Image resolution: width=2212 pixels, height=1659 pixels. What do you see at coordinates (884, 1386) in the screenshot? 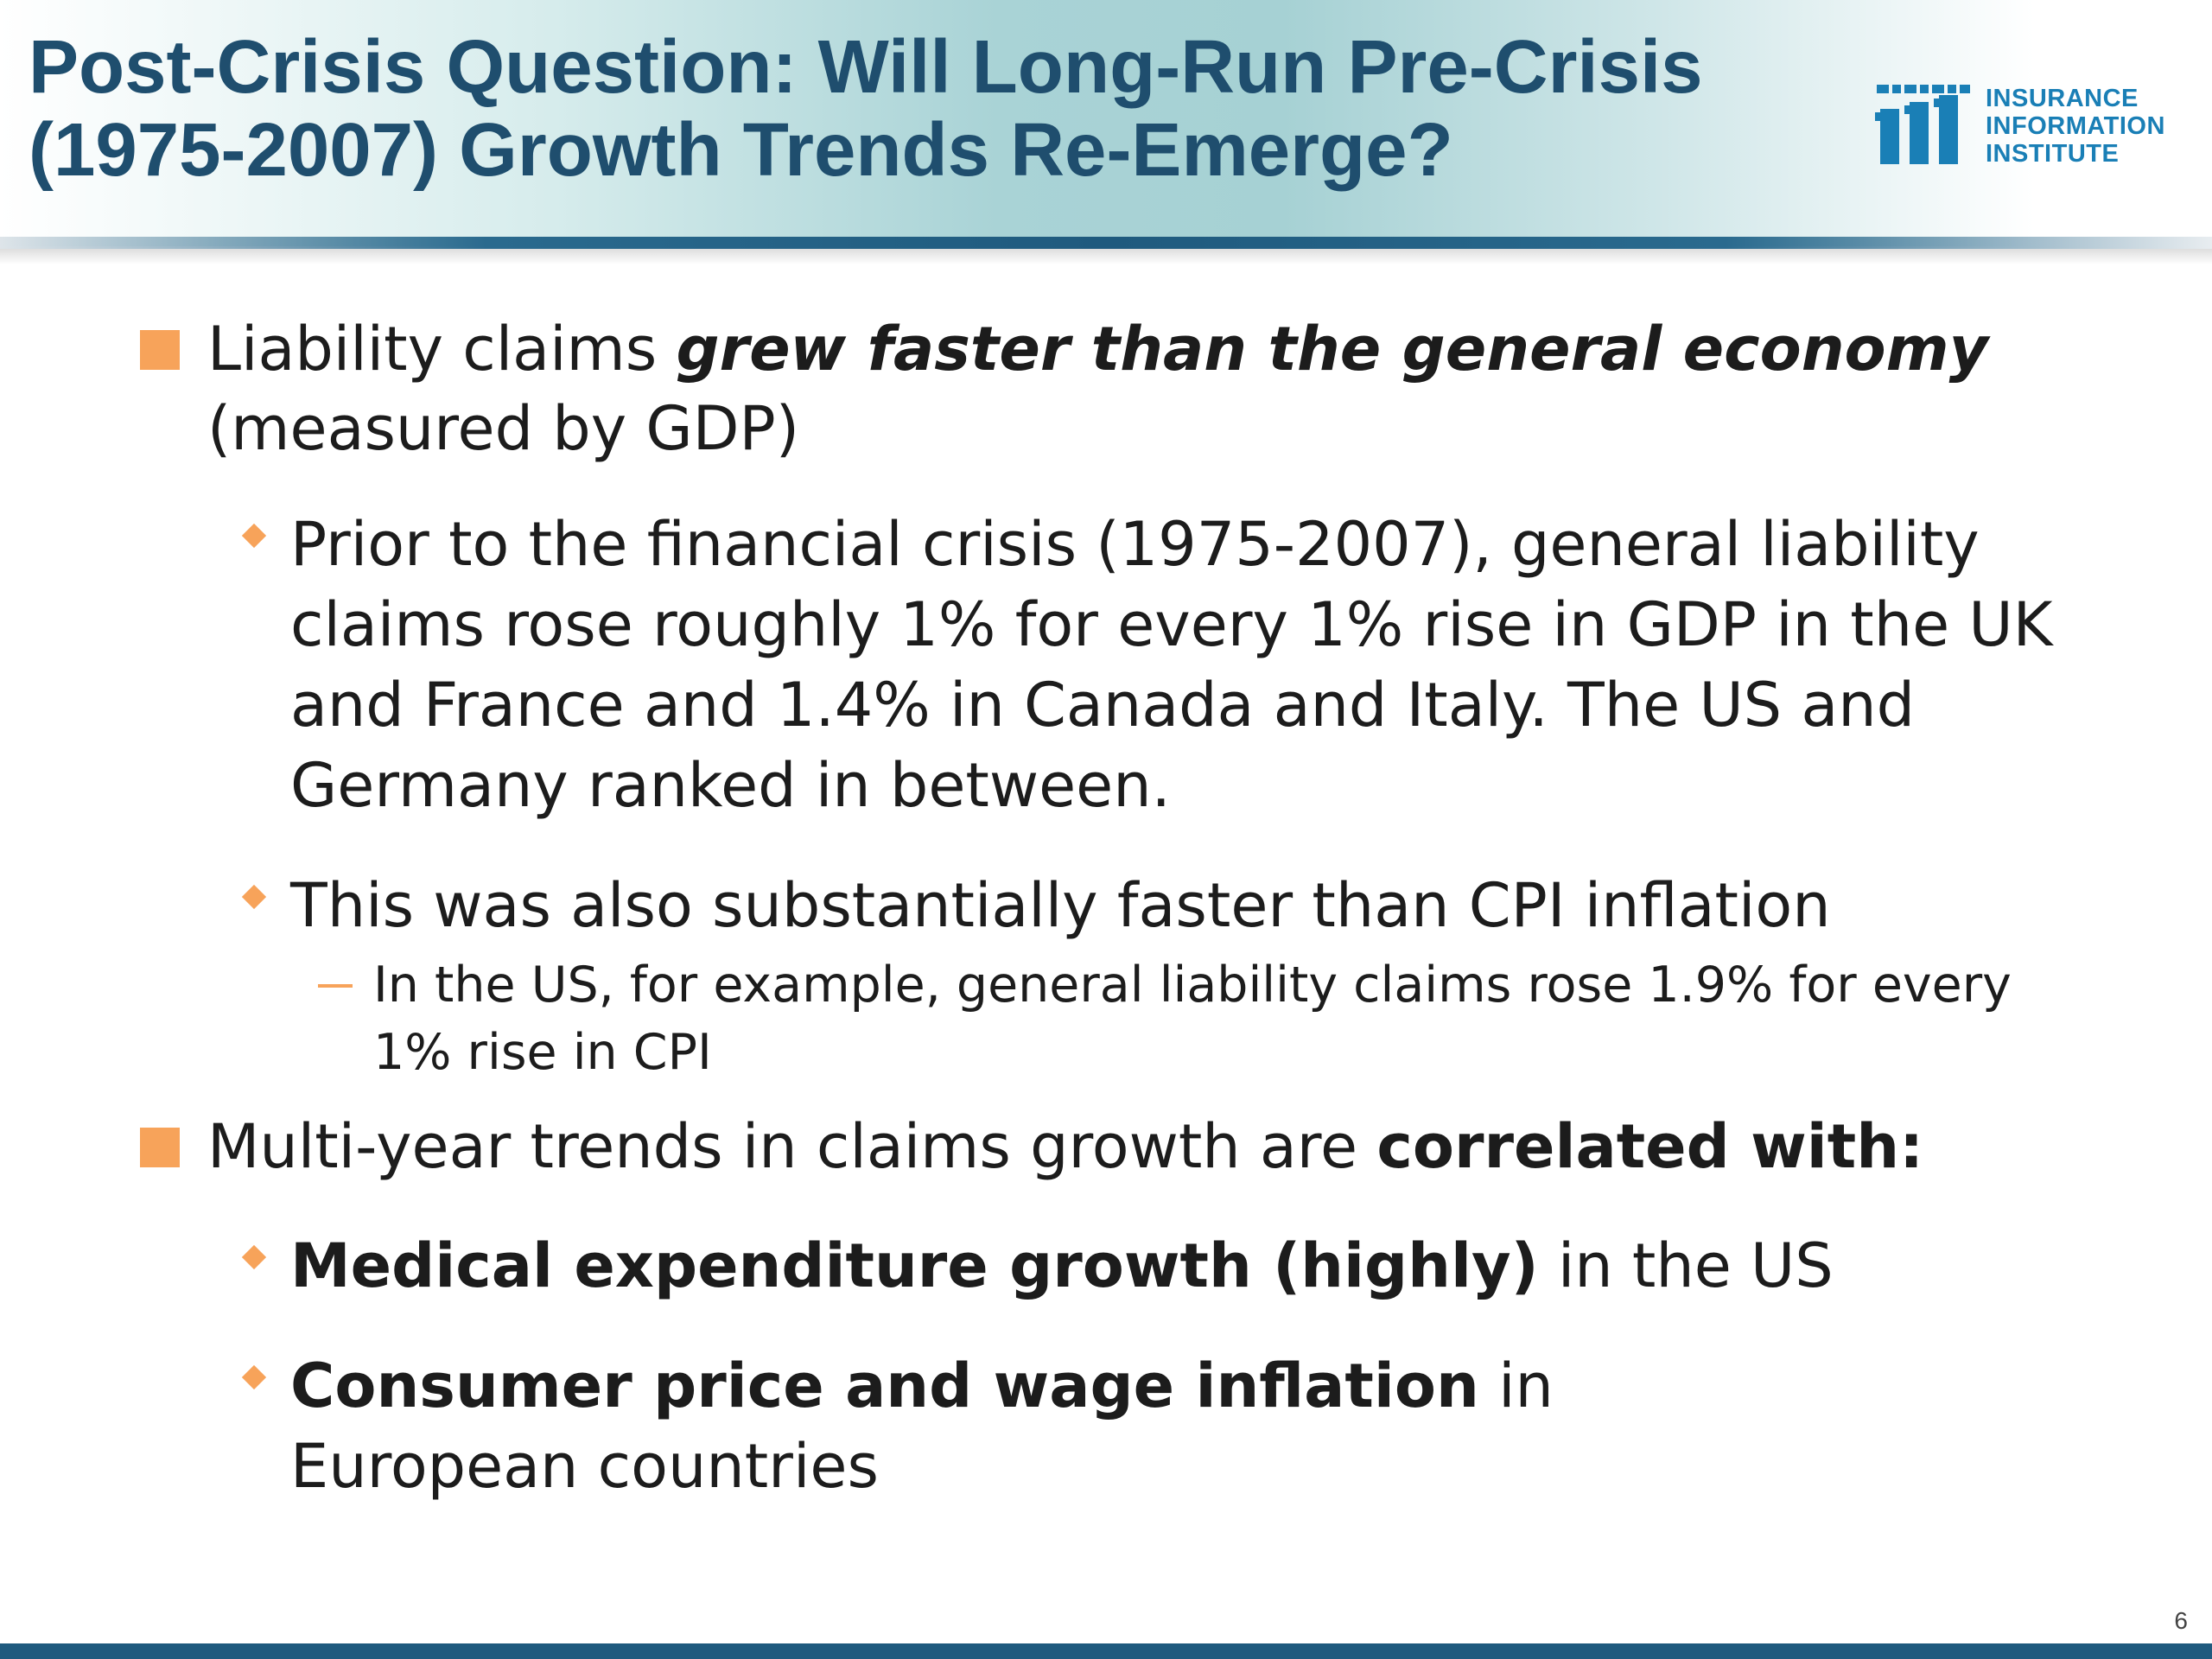
I see `bullet-emphasis: Consumer price and wage inflation` at bounding box center [884, 1386].